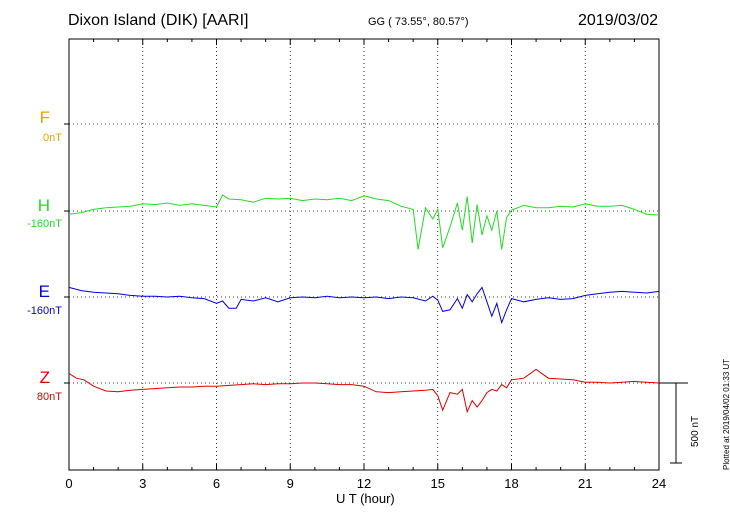 The height and width of the screenshot is (520, 730). What do you see at coordinates (44, 117) in the screenshot?
I see `component-label-F: F` at bounding box center [44, 117].